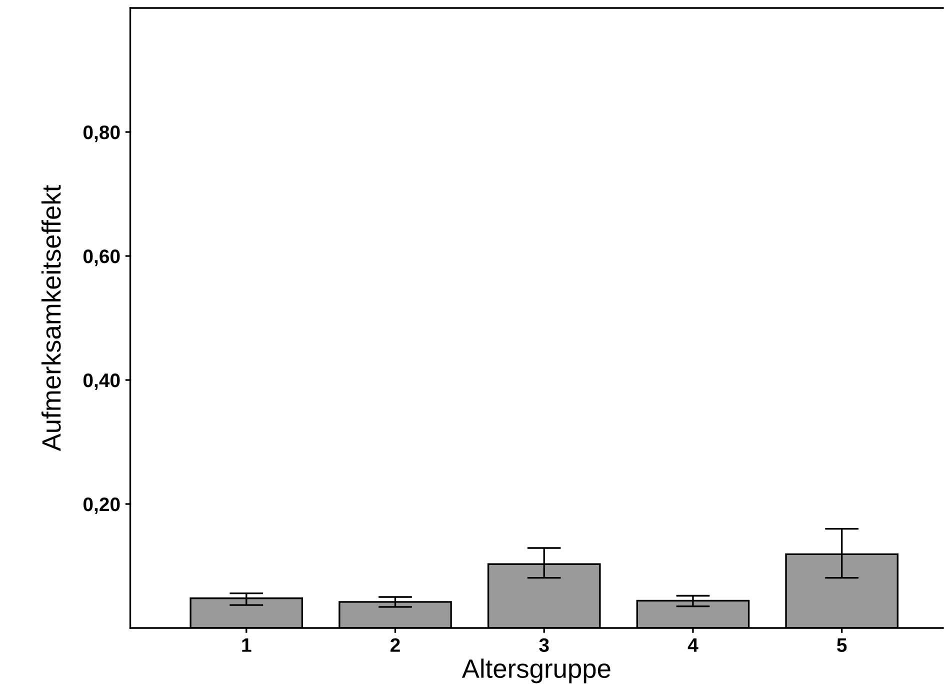  What do you see at coordinates (842, 645) in the screenshot?
I see `x-tick-label: 5` at bounding box center [842, 645].